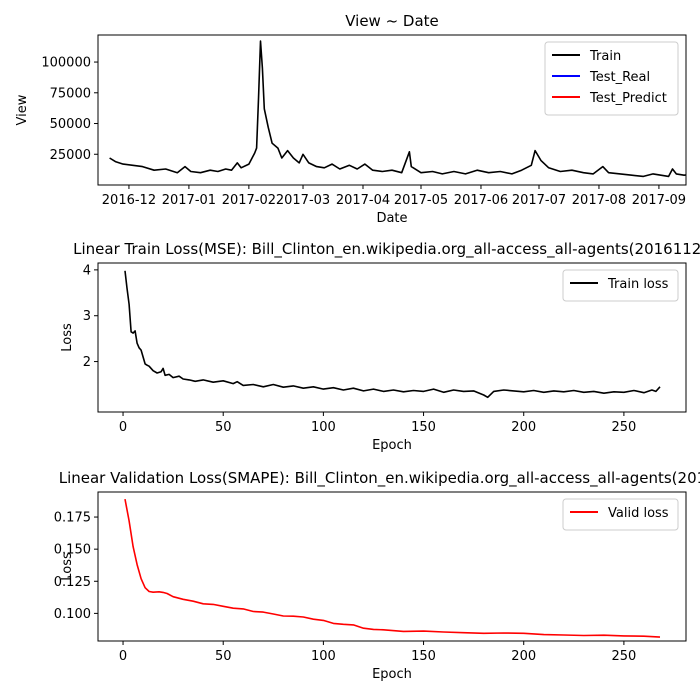 The width and height of the screenshot is (700, 700). Describe the element at coordinates (605, 56) in the screenshot. I see `legend-label: Train` at that location.